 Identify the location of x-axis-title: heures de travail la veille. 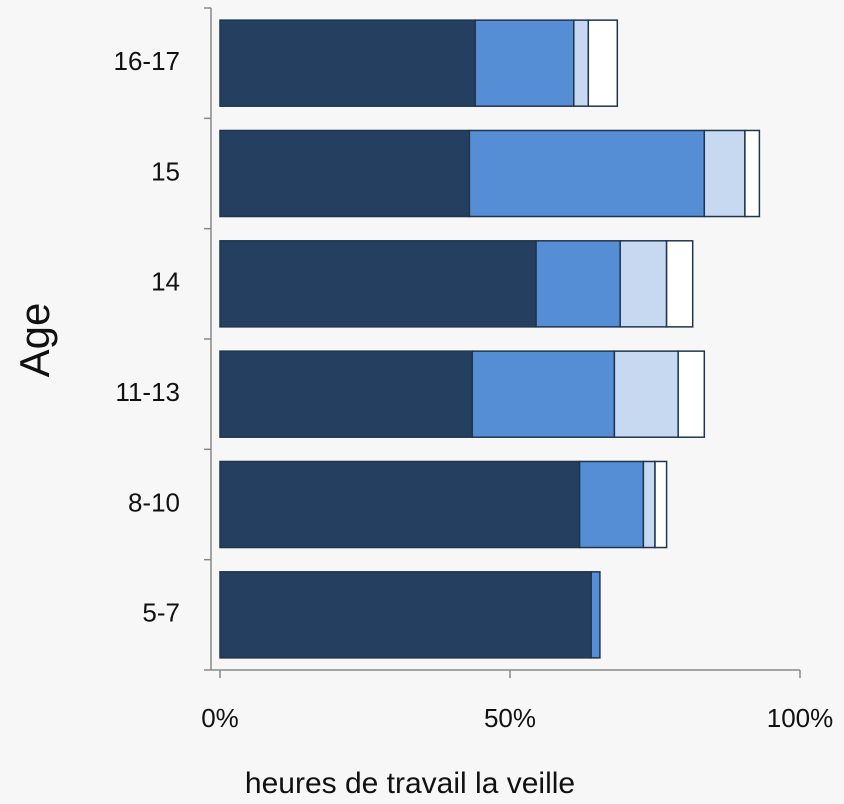
(410, 783).